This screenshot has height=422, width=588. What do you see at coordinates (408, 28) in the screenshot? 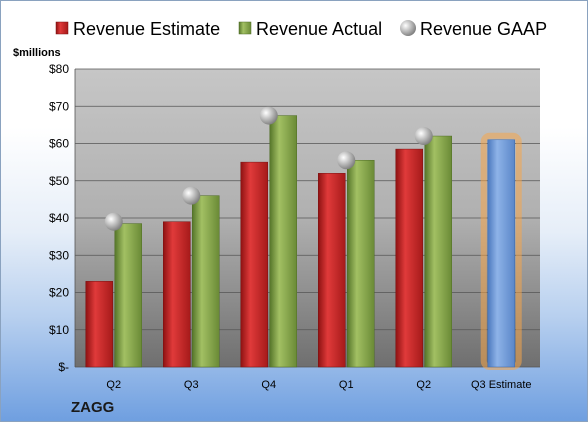
I see `legend-swatch-revenue-gaap` at bounding box center [408, 28].